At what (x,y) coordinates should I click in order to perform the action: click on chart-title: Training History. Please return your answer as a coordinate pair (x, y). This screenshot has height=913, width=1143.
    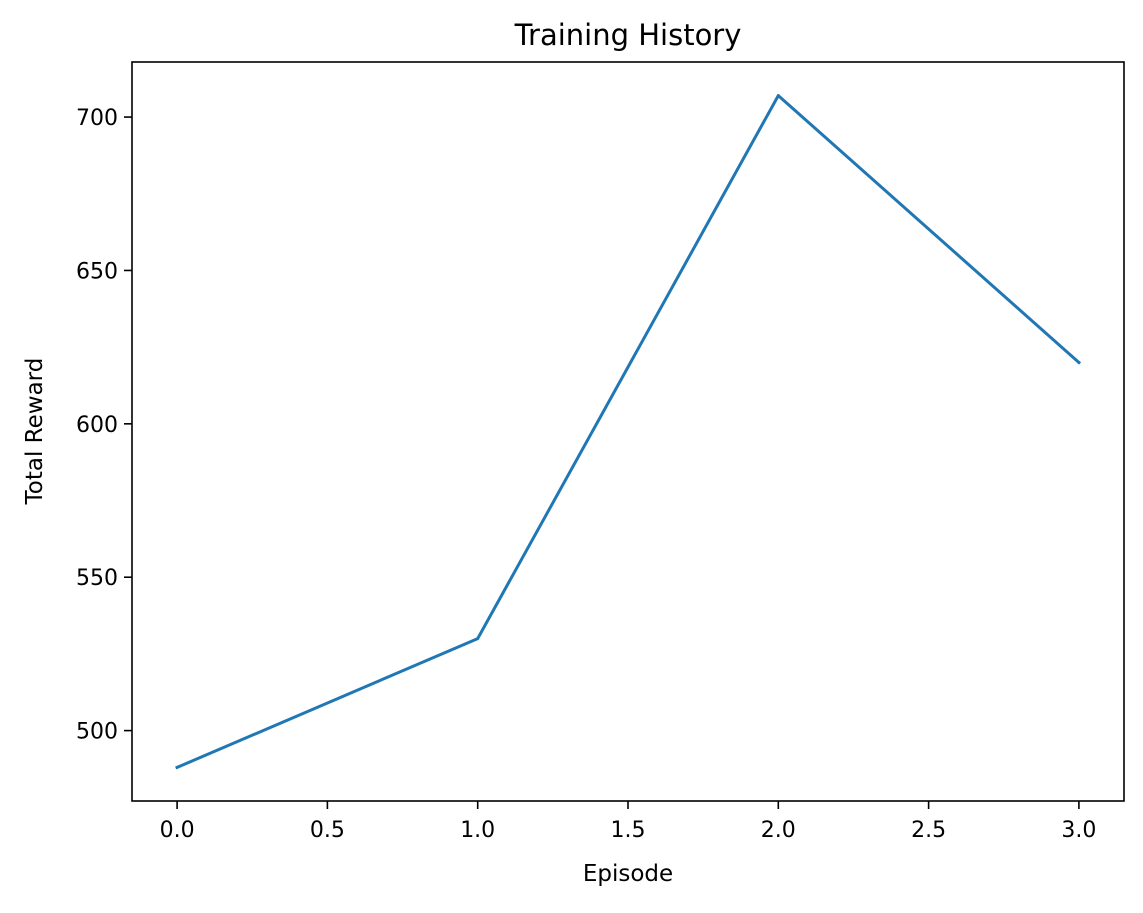
    Looking at the image, I should click on (628, 35).